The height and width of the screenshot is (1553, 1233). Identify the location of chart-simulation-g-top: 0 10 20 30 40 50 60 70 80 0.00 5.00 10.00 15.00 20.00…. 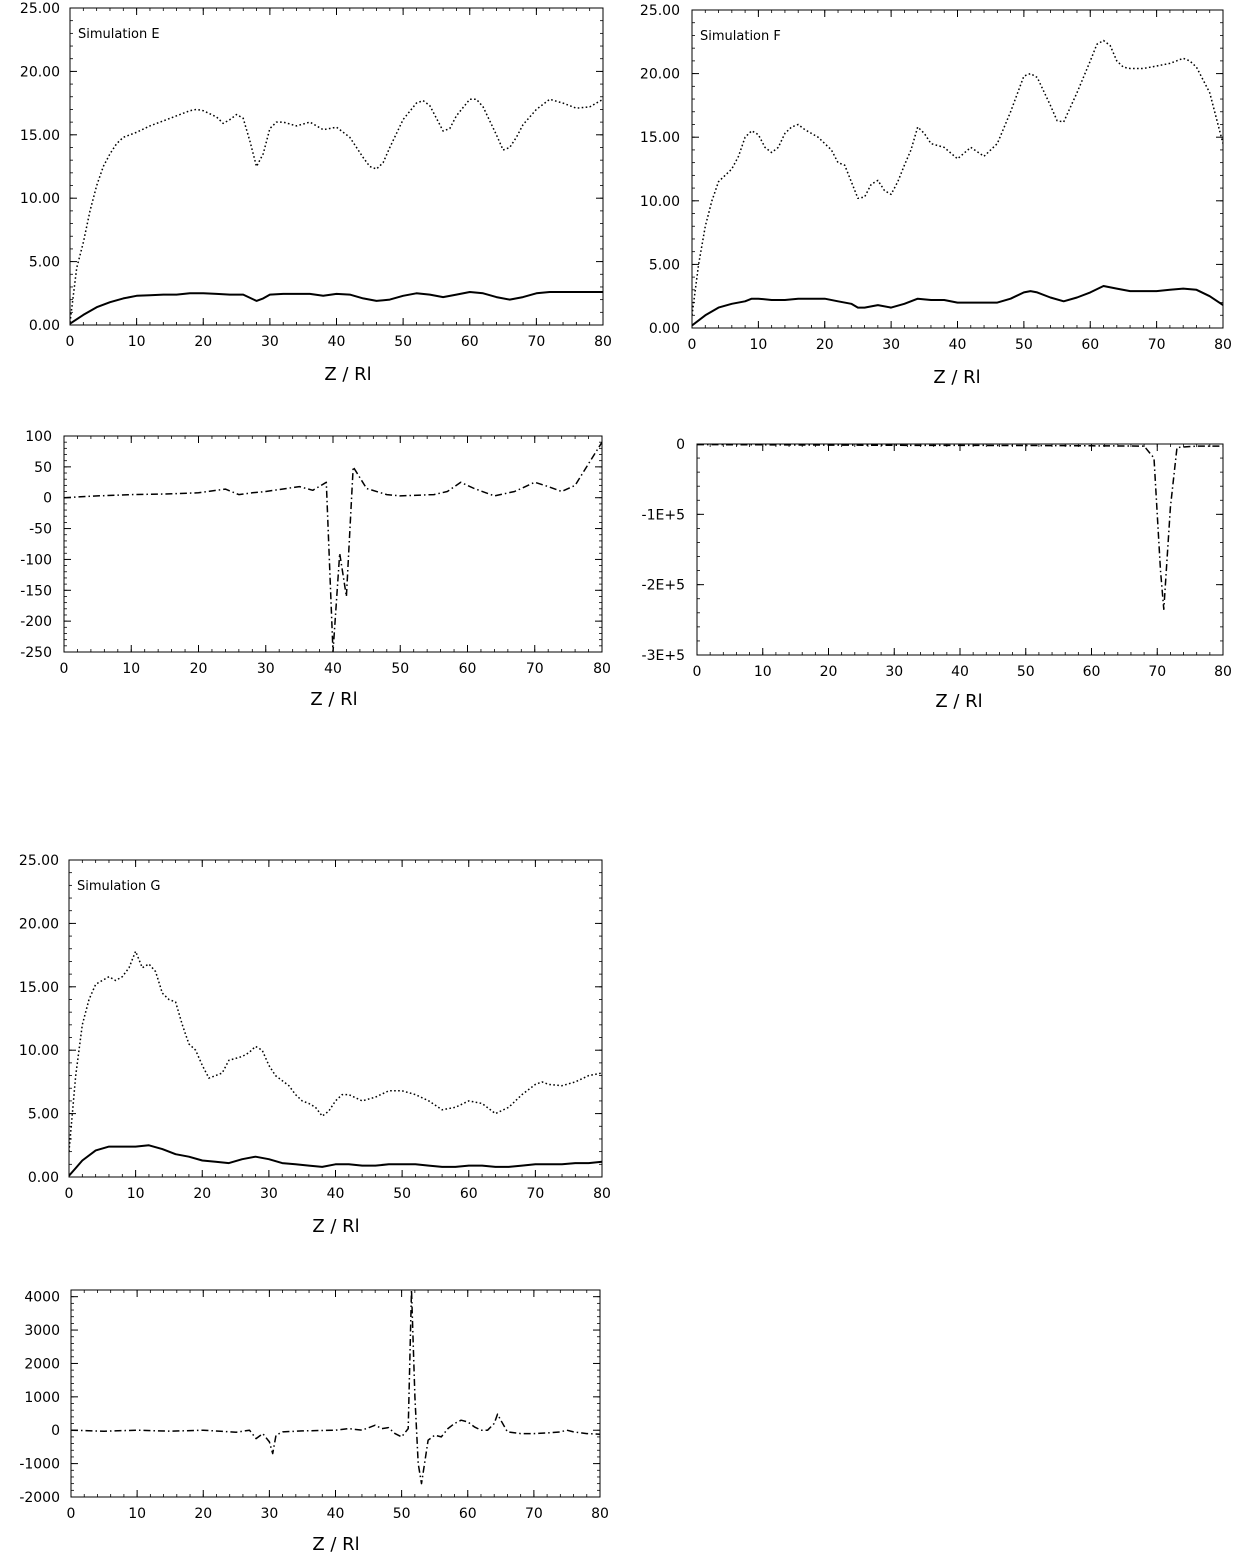
(315, 1045).